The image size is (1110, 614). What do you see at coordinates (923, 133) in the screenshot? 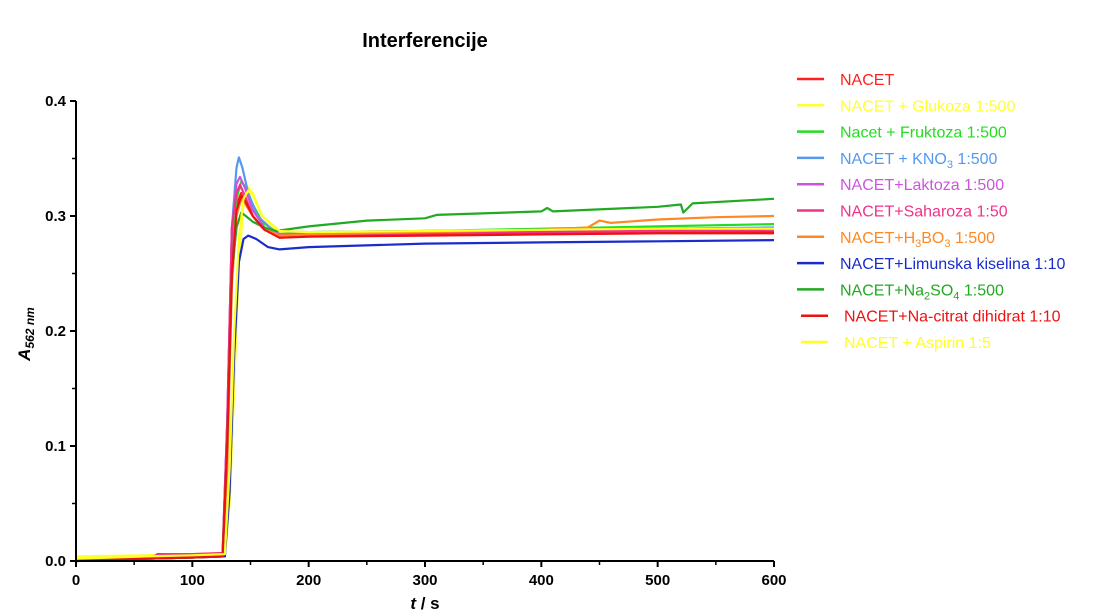
I see `legend-label-3: Nacet + Fruktoza 1:500` at bounding box center [923, 133].